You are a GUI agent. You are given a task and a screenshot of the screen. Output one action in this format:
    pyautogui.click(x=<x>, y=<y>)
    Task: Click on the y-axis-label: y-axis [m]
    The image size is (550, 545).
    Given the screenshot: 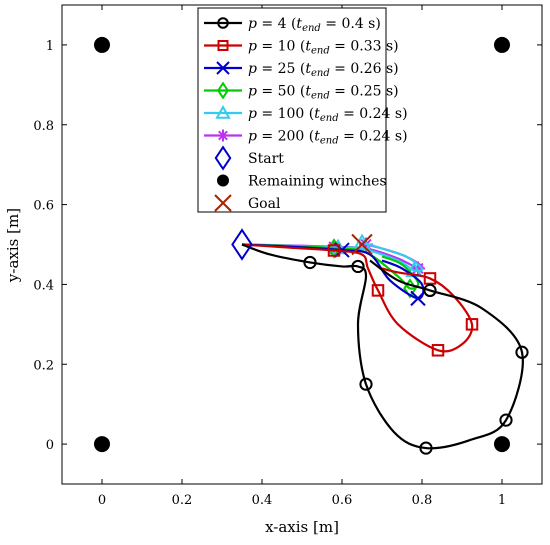 What is the action you would take?
    pyautogui.click(x=13, y=245)
    